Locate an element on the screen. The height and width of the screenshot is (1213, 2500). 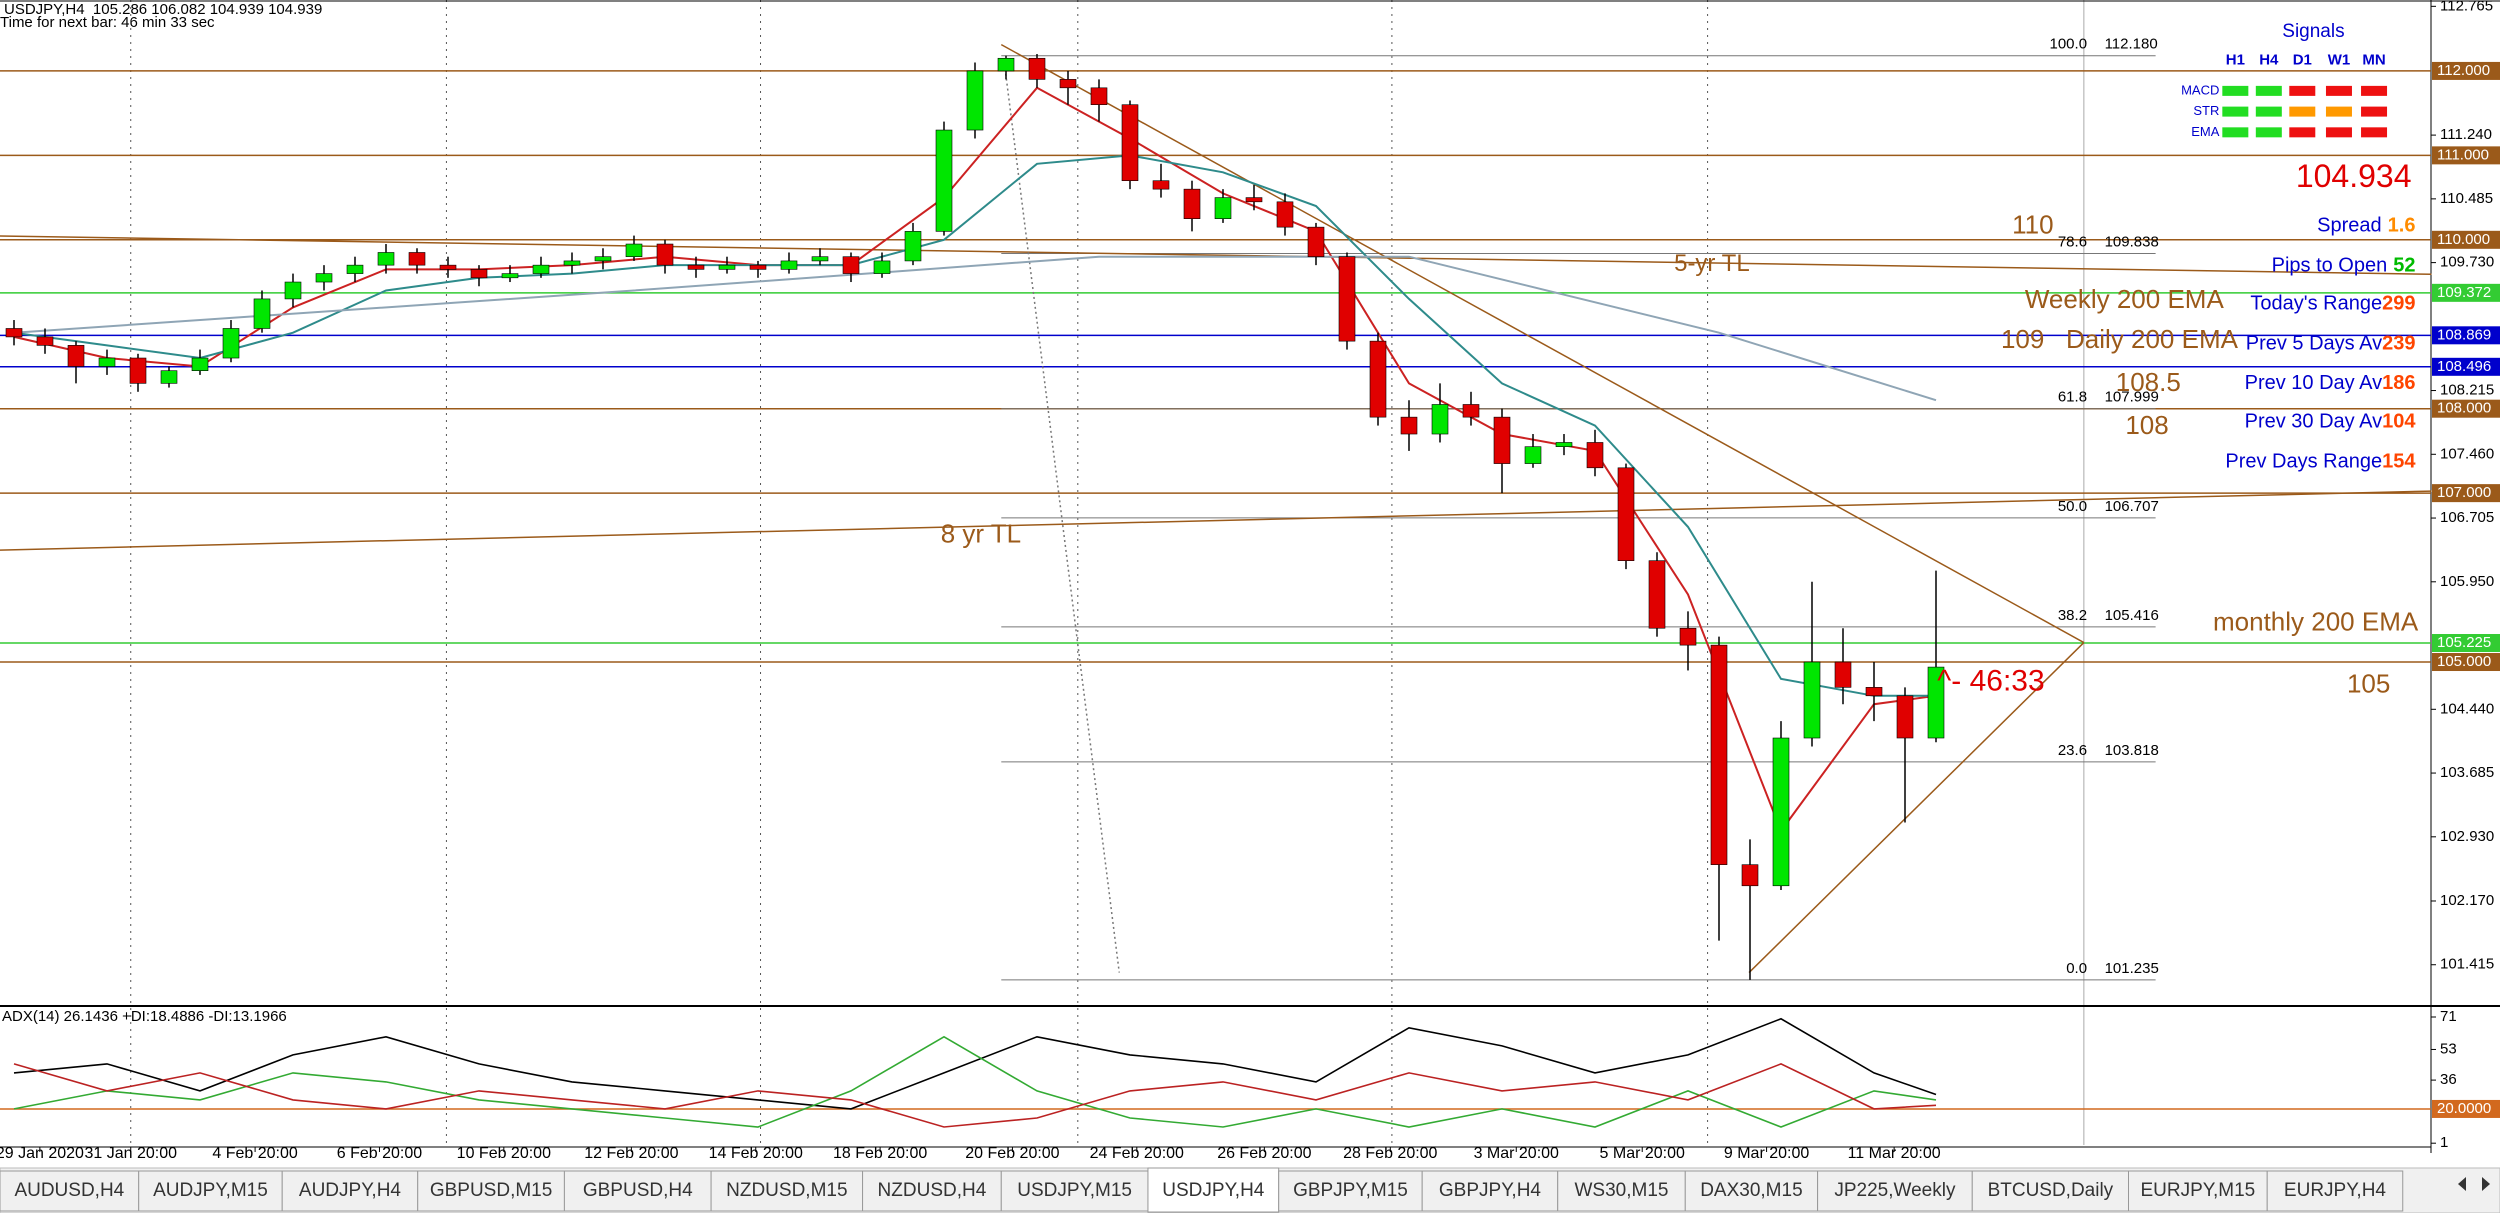
tab-label: AUDJPY,M15 is located at coordinates (210, 1190).